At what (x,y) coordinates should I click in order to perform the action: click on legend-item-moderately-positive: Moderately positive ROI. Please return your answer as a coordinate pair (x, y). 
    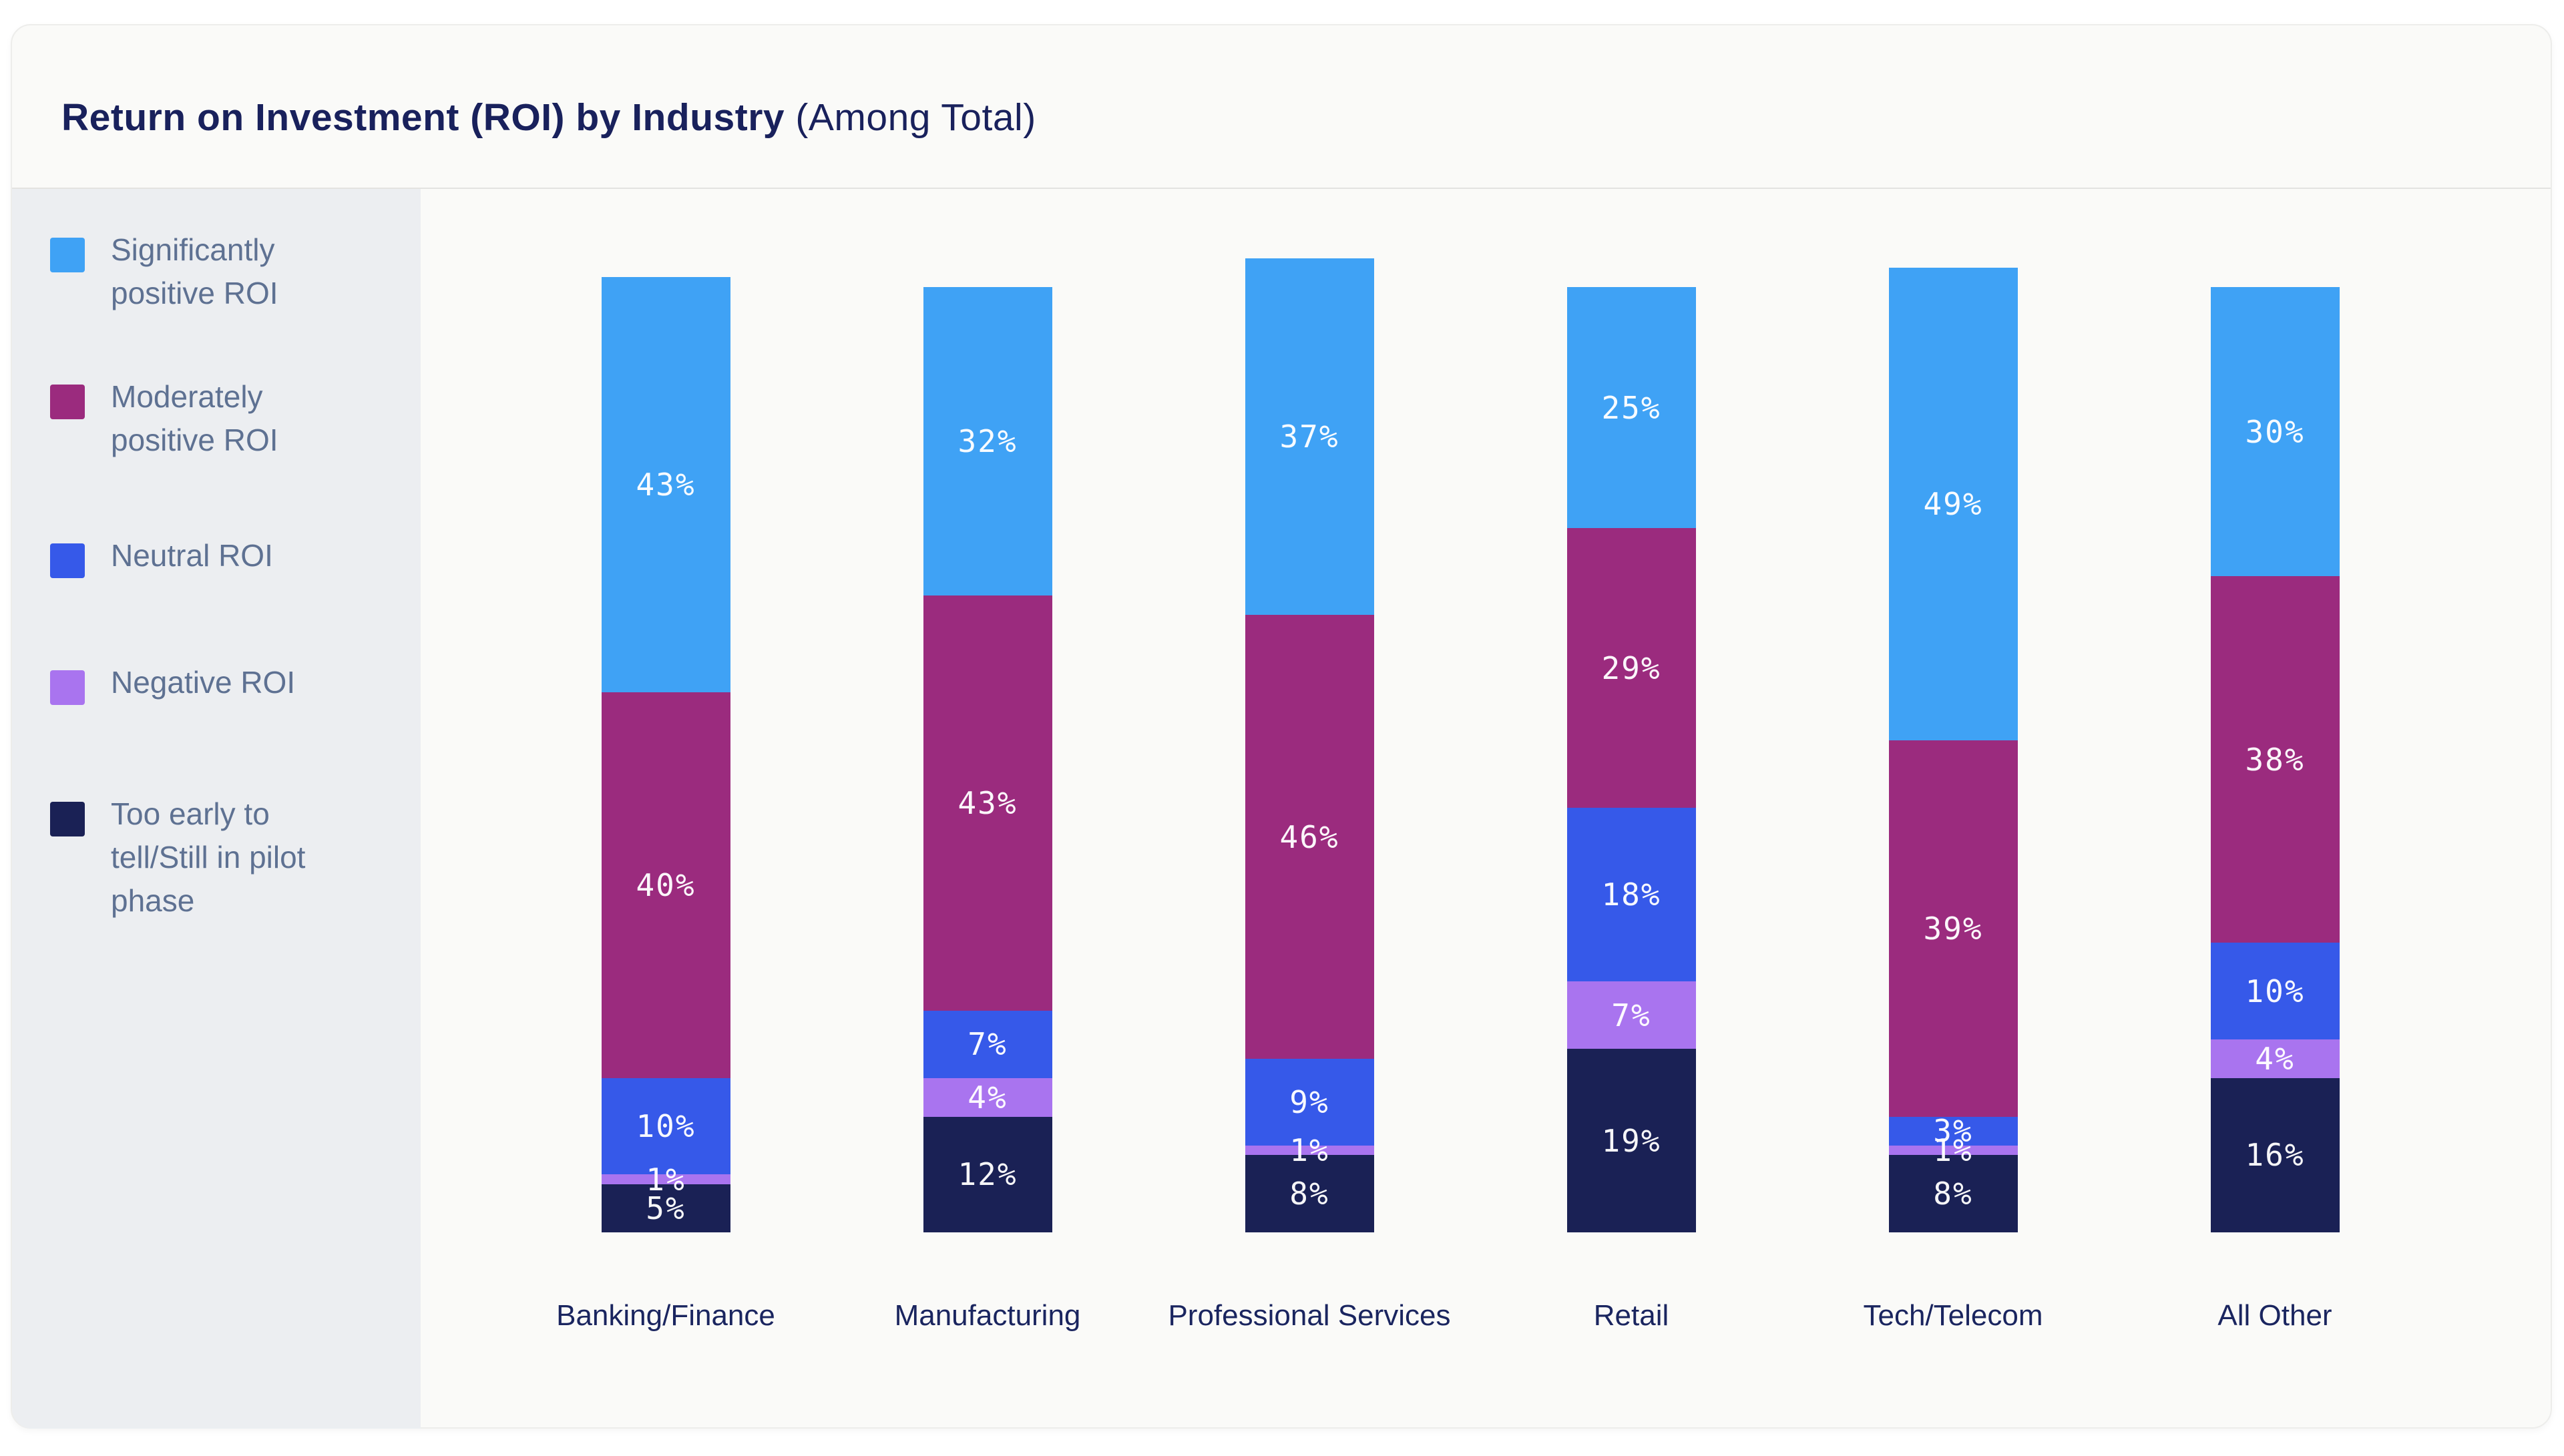
    Looking at the image, I should click on (214, 419).